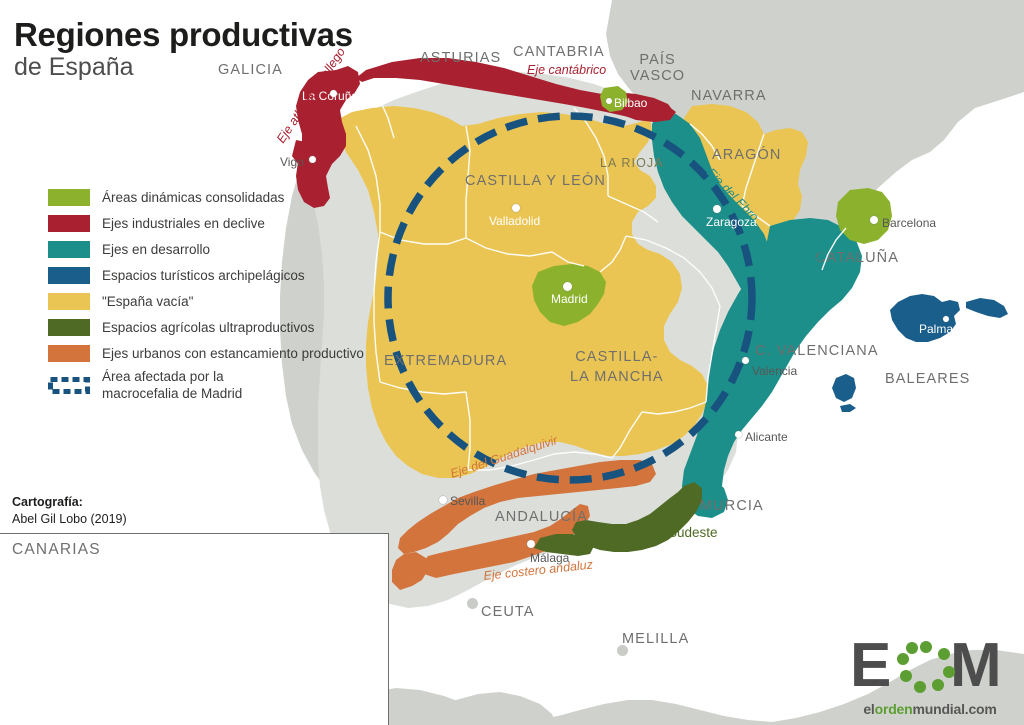 This screenshot has height=725, width=1024. Describe the element at coordinates (976, 665) in the screenshot. I see `logo-letter-m: M` at that location.